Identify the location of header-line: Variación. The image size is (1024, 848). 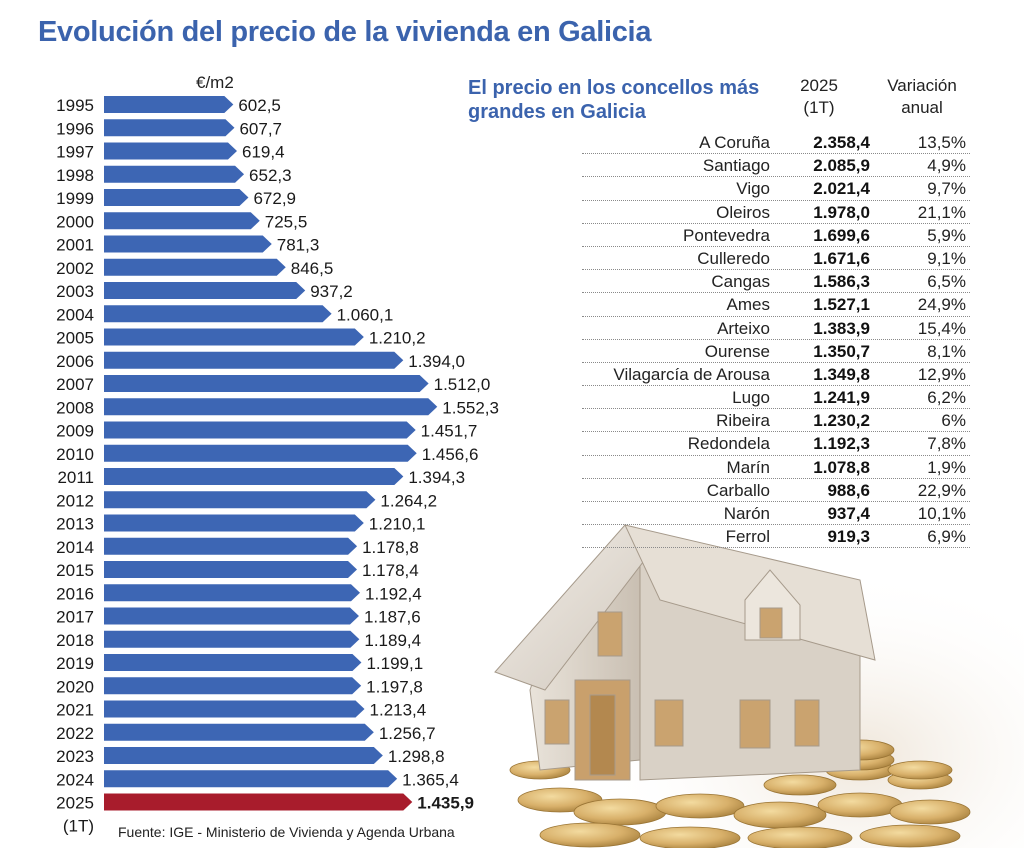
(922, 85).